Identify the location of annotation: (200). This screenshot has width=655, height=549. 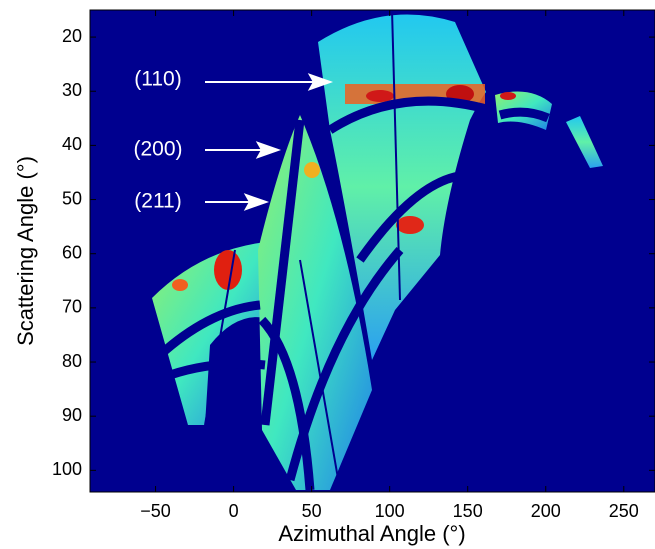
(157, 149).